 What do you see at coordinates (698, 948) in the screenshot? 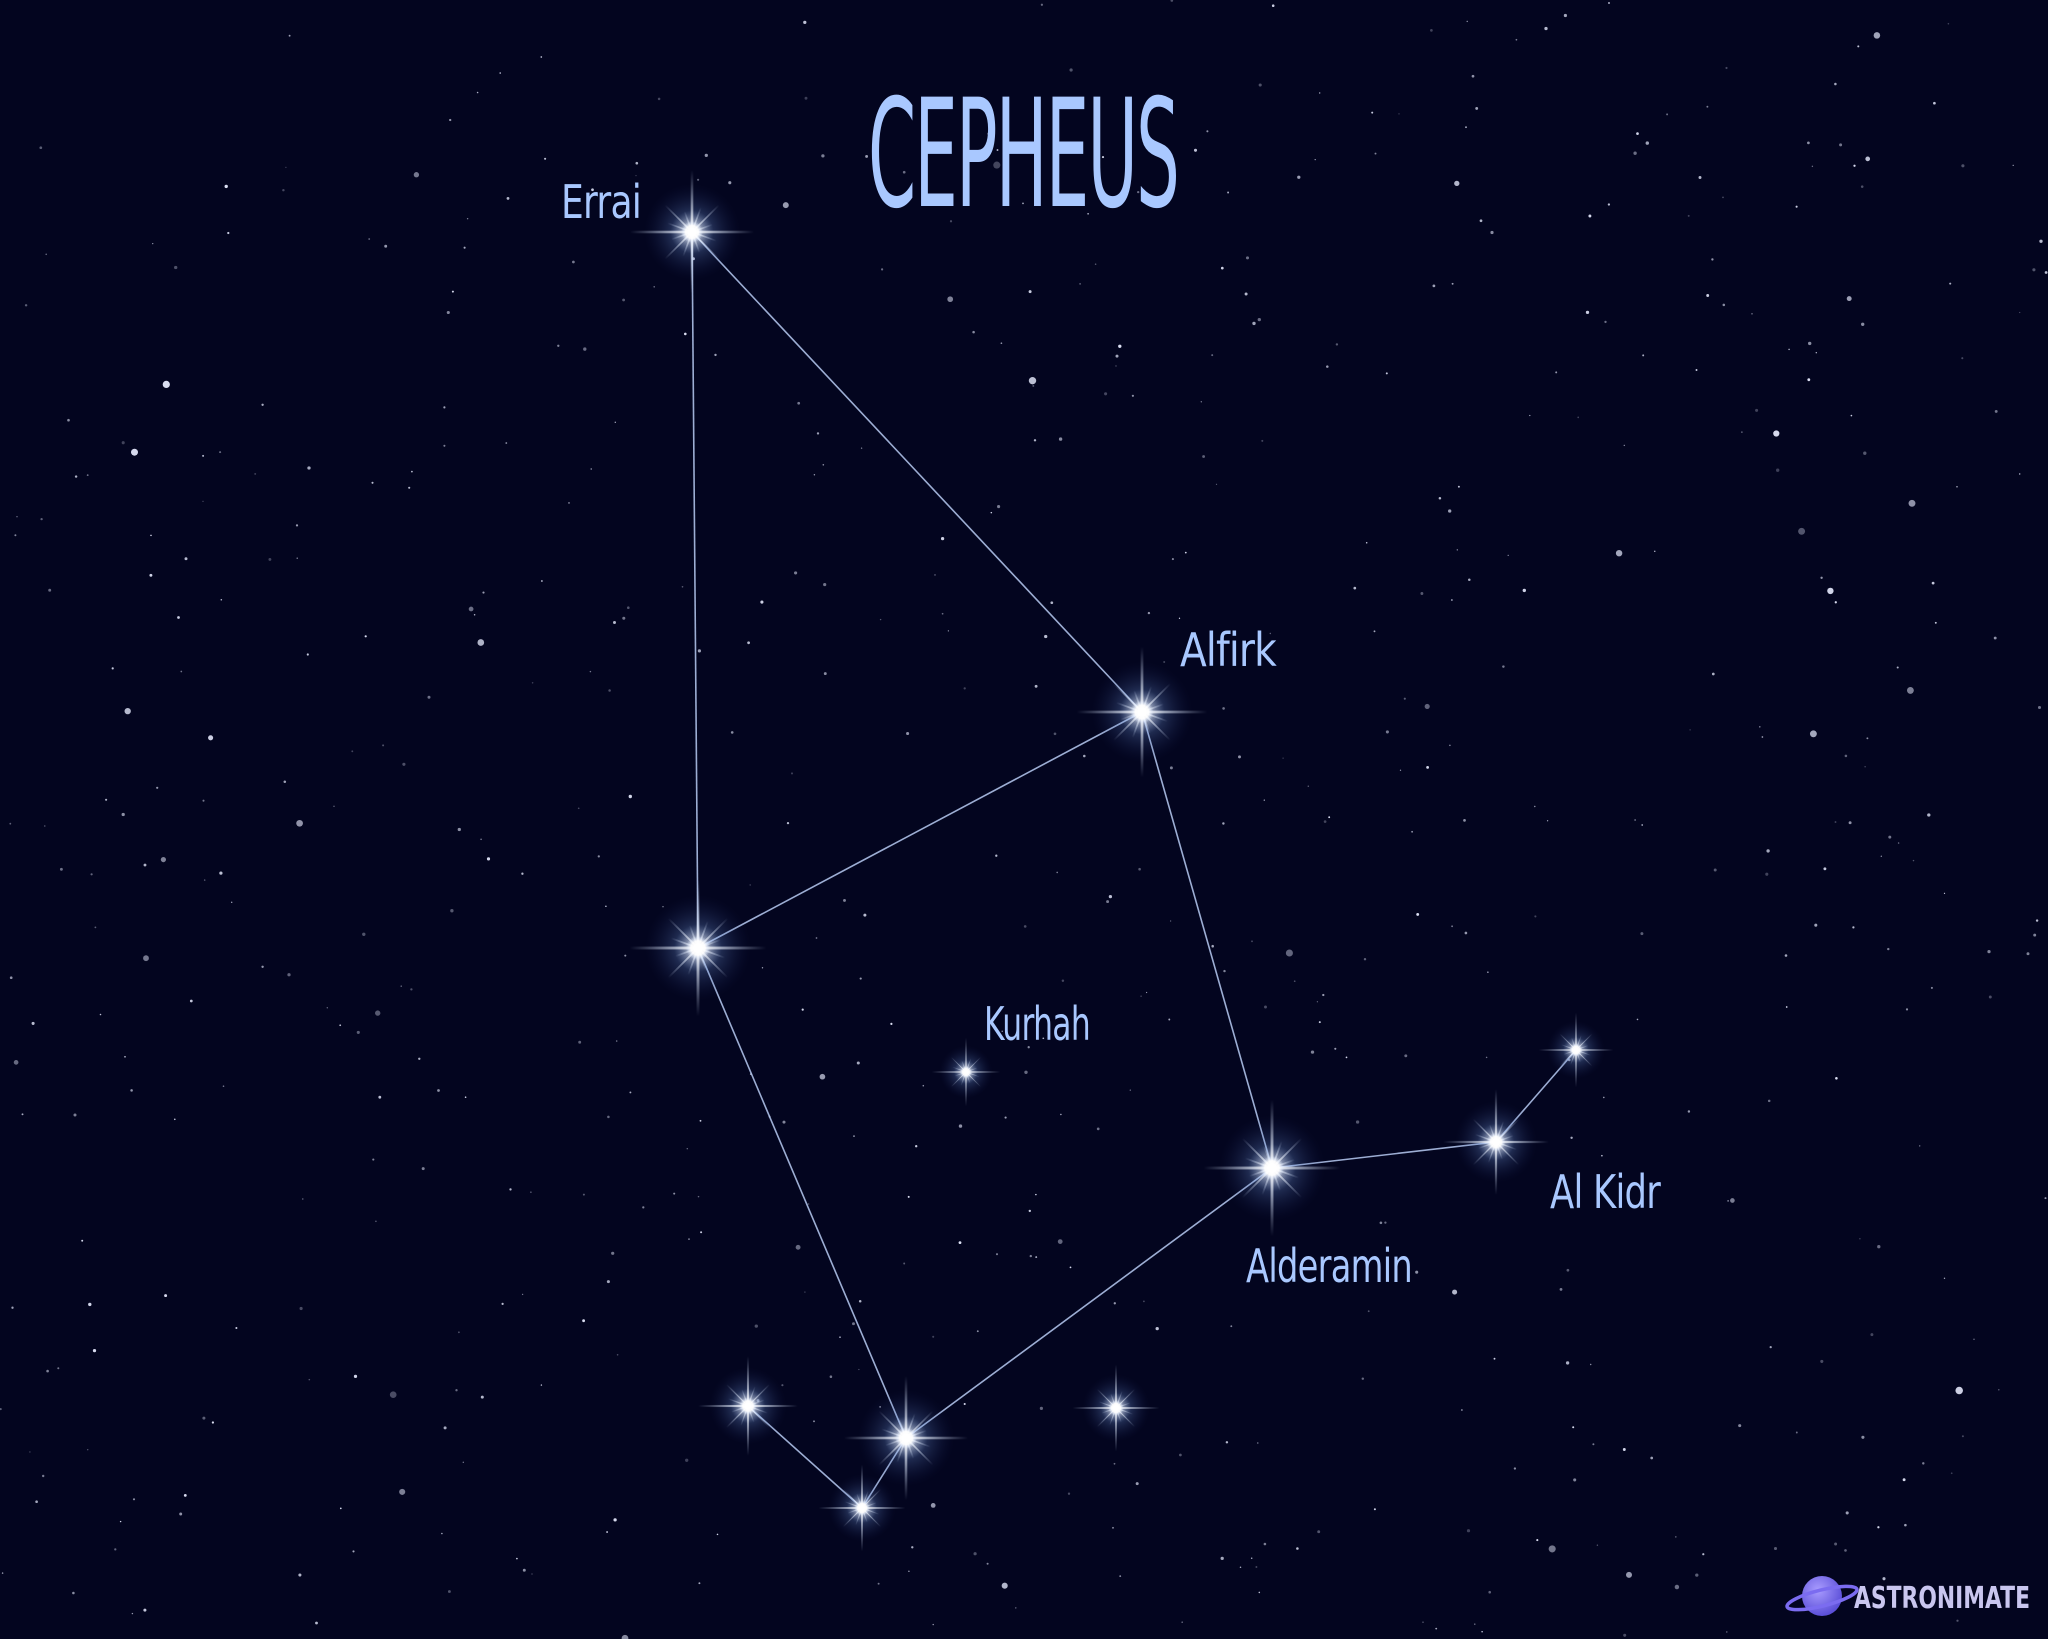
I see `star-zeta` at bounding box center [698, 948].